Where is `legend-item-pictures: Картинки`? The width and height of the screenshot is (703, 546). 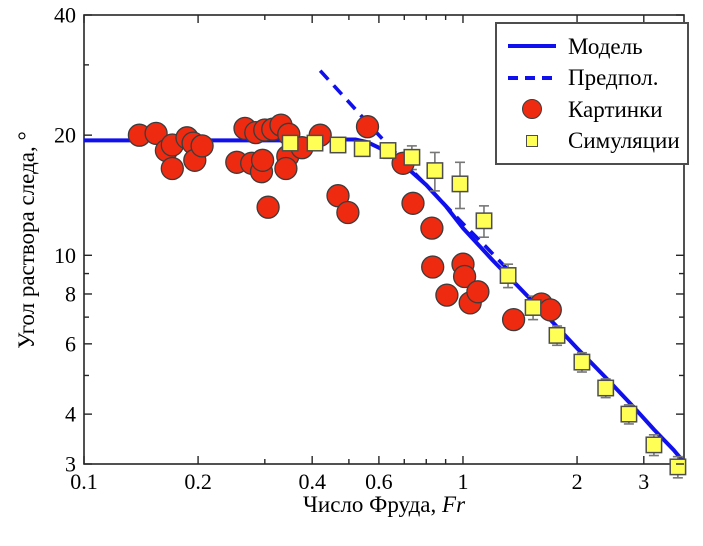
legend-item-pictures: Картинки is located at coordinates (594, 109).